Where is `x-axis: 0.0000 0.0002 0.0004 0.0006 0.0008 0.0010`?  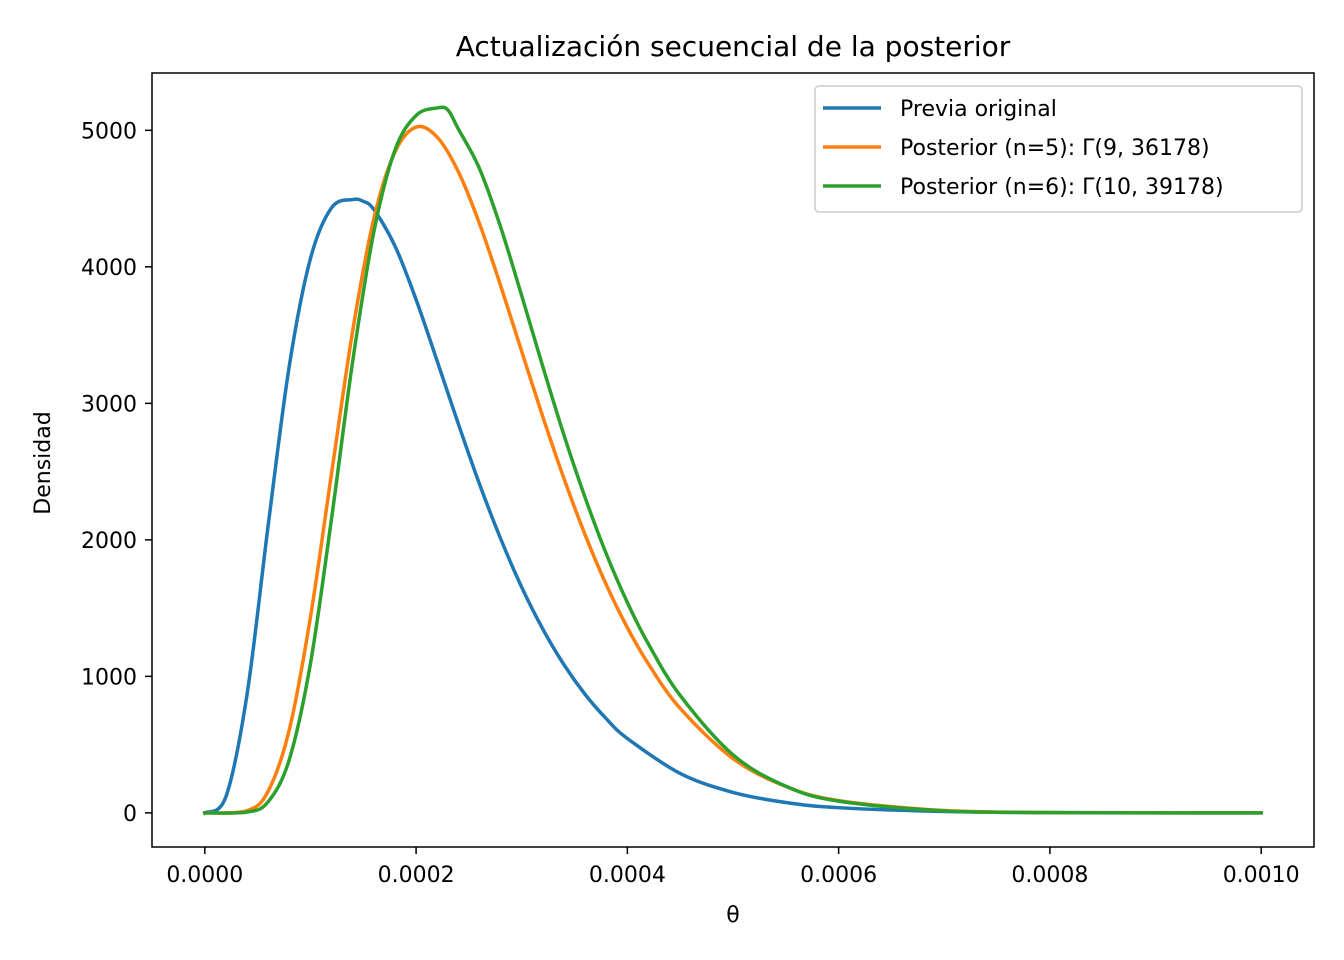 x-axis: 0.0000 0.0002 0.0004 0.0006 0.0008 0.0010 is located at coordinates (733, 867).